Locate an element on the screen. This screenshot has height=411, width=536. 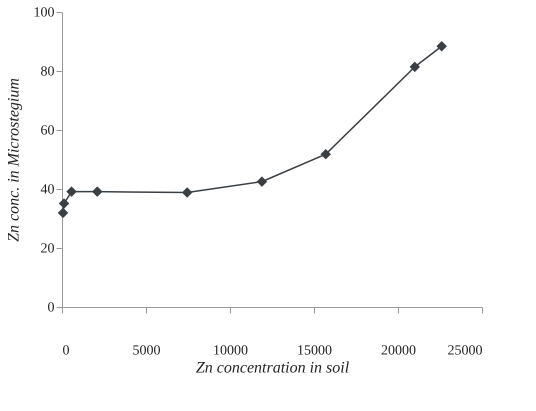
x-axis-title: Zn concentration in soil is located at coordinates (273, 368).